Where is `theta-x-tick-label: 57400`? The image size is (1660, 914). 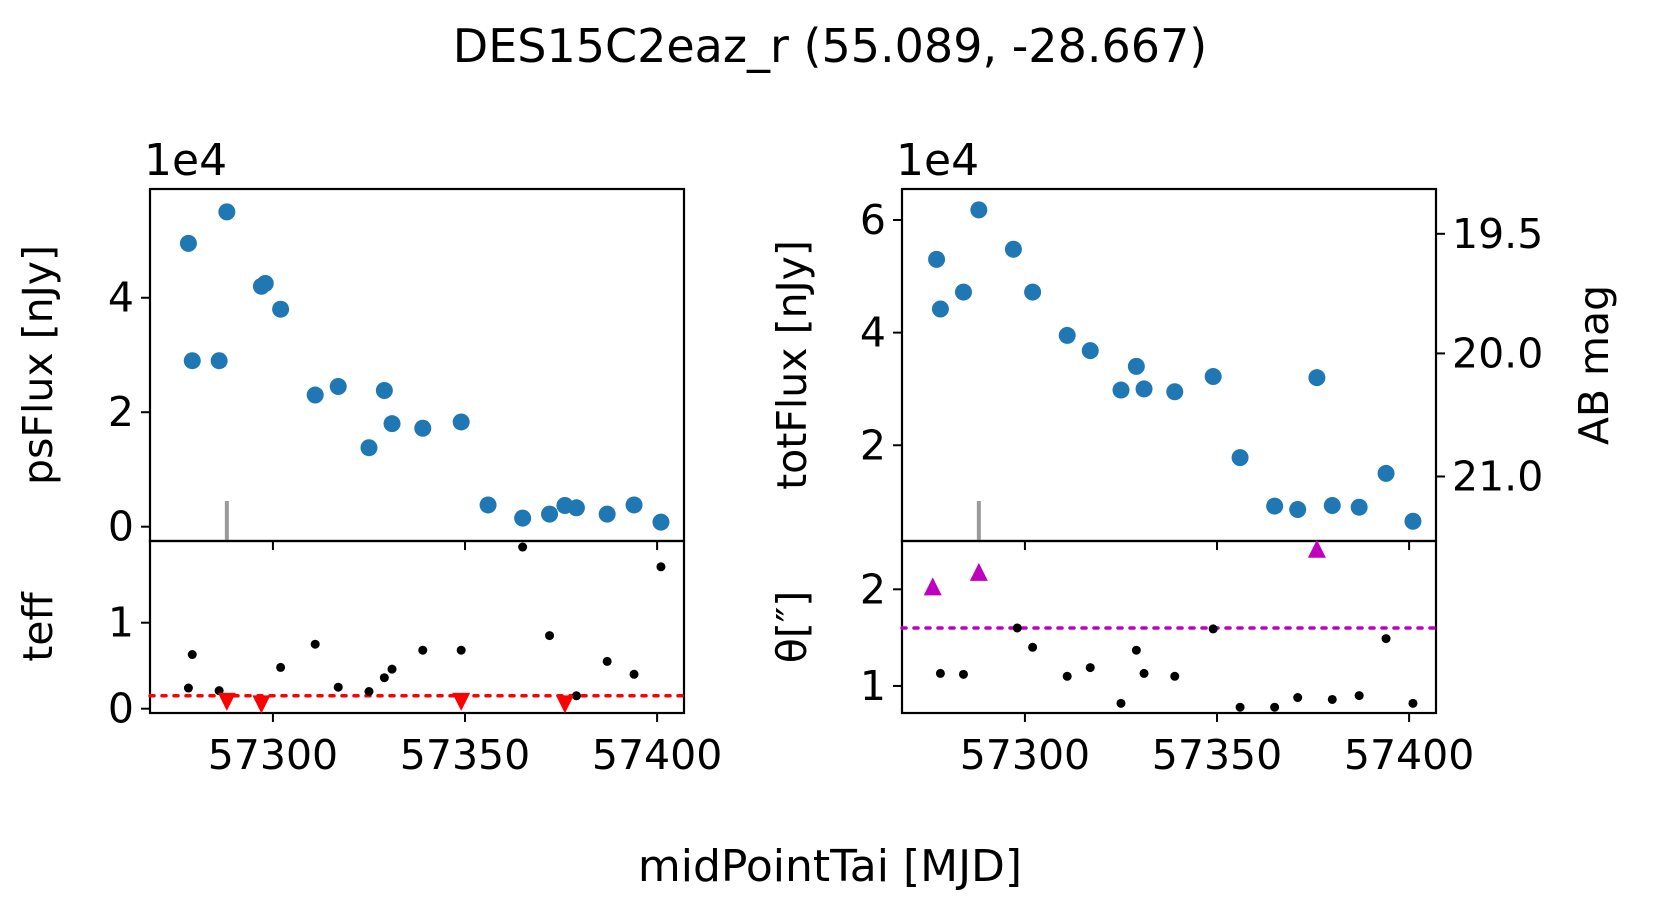 theta-x-tick-label: 57400 is located at coordinates (1409, 755).